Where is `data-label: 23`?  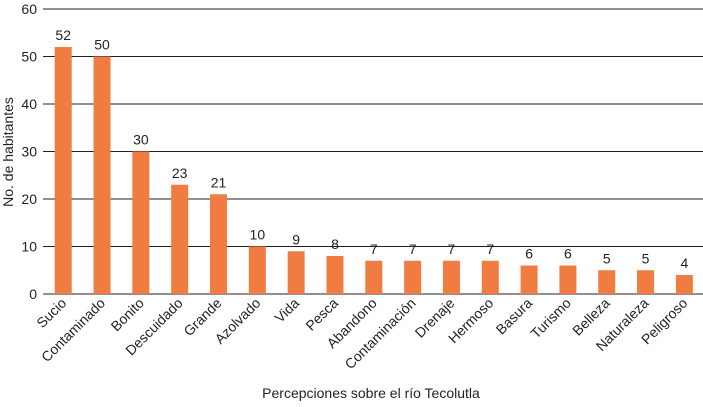
data-label: 23 is located at coordinates (180, 173).